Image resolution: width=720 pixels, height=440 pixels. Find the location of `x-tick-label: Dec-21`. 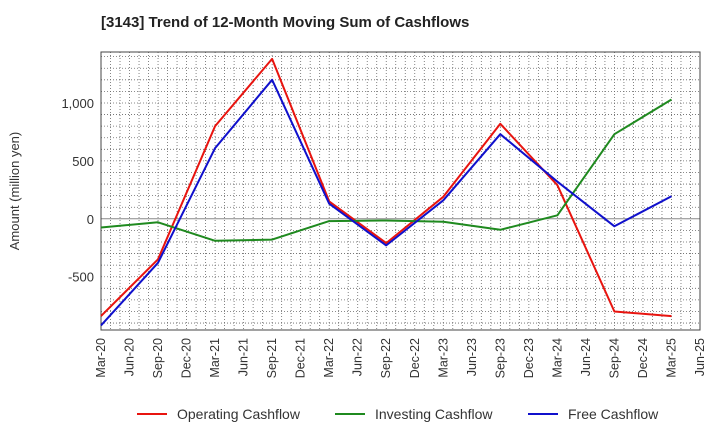

x-tick-label: Dec-21 is located at coordinates (301, 358).